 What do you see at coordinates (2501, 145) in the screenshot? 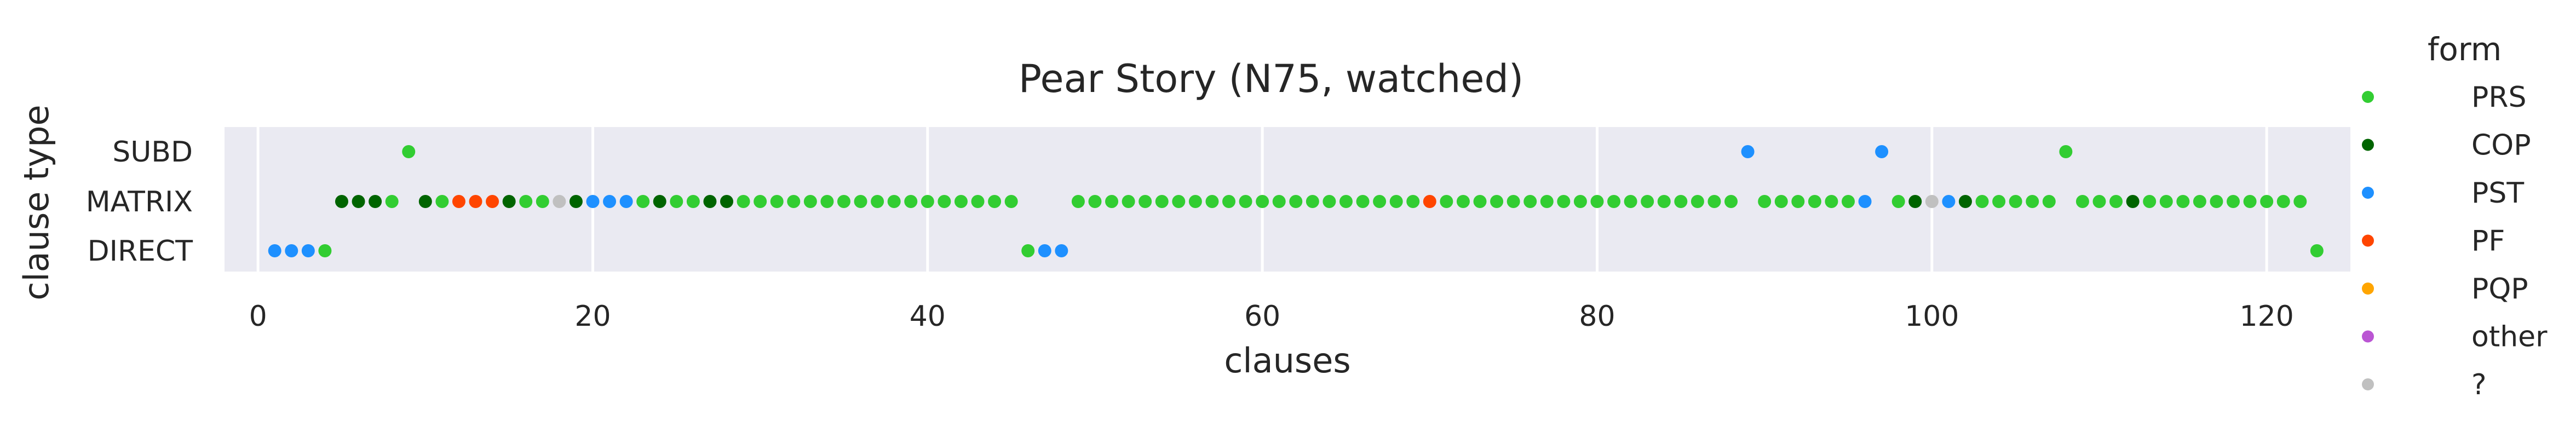
I see `legend-label: COP` at bounding box center [2501, 145].